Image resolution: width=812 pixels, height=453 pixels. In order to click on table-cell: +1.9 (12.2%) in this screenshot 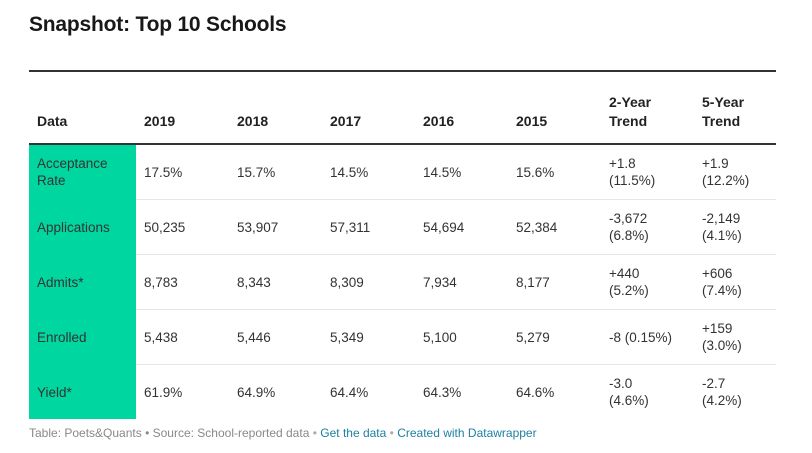, I will do `click(735, 172)`.